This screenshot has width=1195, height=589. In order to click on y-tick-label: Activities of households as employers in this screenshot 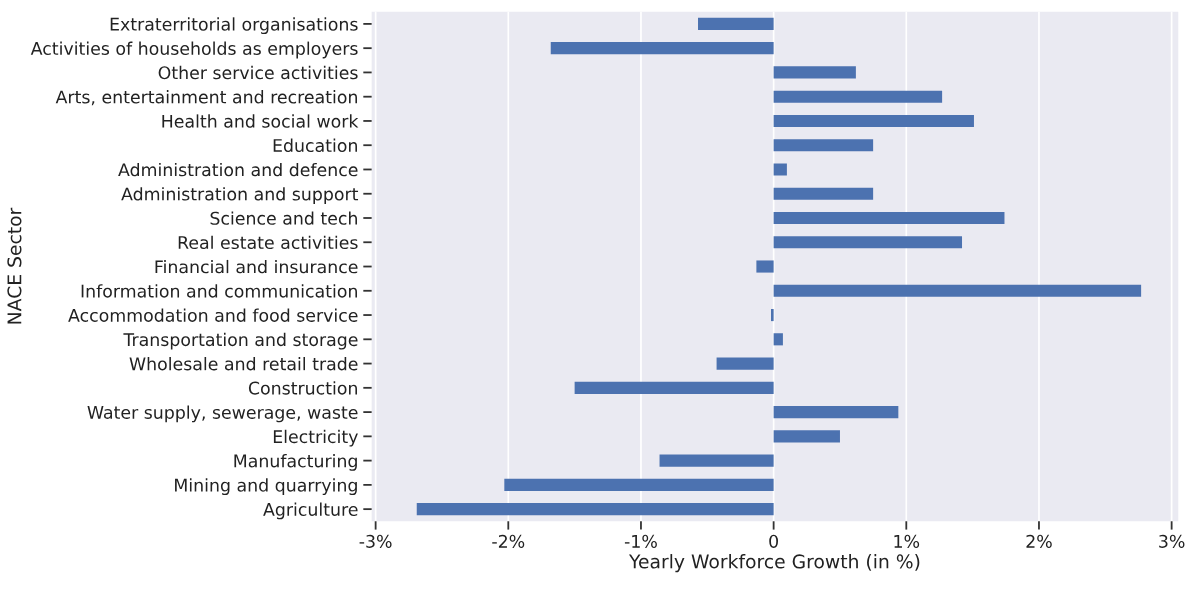, I will do `click(194, 50)`.